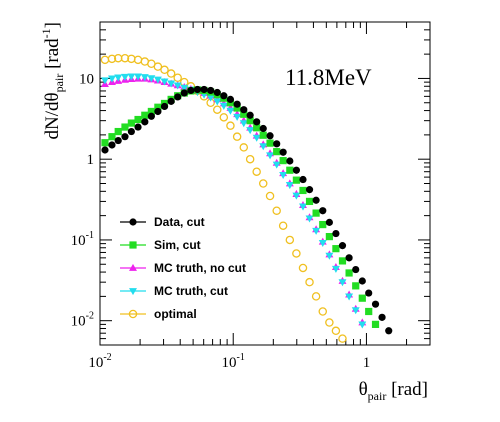 The width and height of the screenshot is (500, 422). What do you see at coordinates (363, 389) in the screenshot?
I see `x-axis-title-main: θ` at bounding box center [363, 389].